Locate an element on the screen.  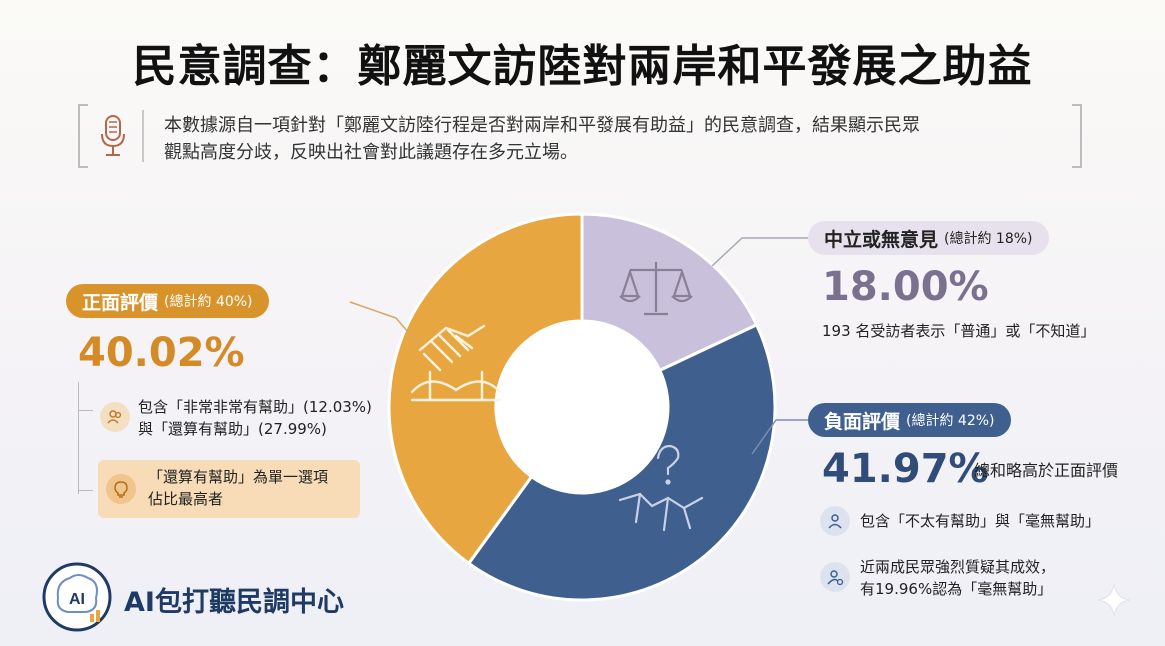
negative-label: 負面評價 is located at coordinates (862, 421).